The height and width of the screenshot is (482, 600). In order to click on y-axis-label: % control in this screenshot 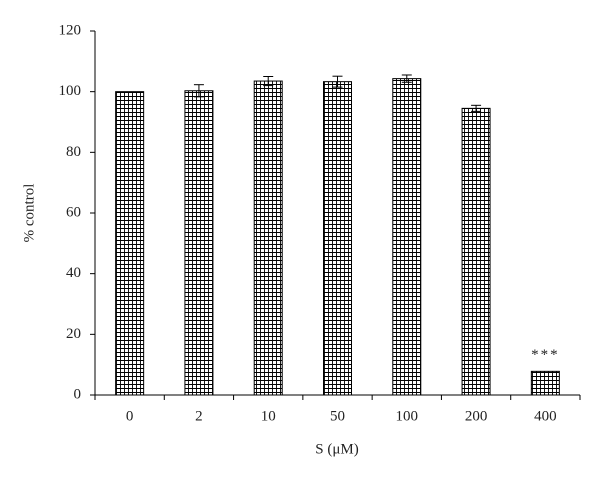, I will do `click(29, 213)`.